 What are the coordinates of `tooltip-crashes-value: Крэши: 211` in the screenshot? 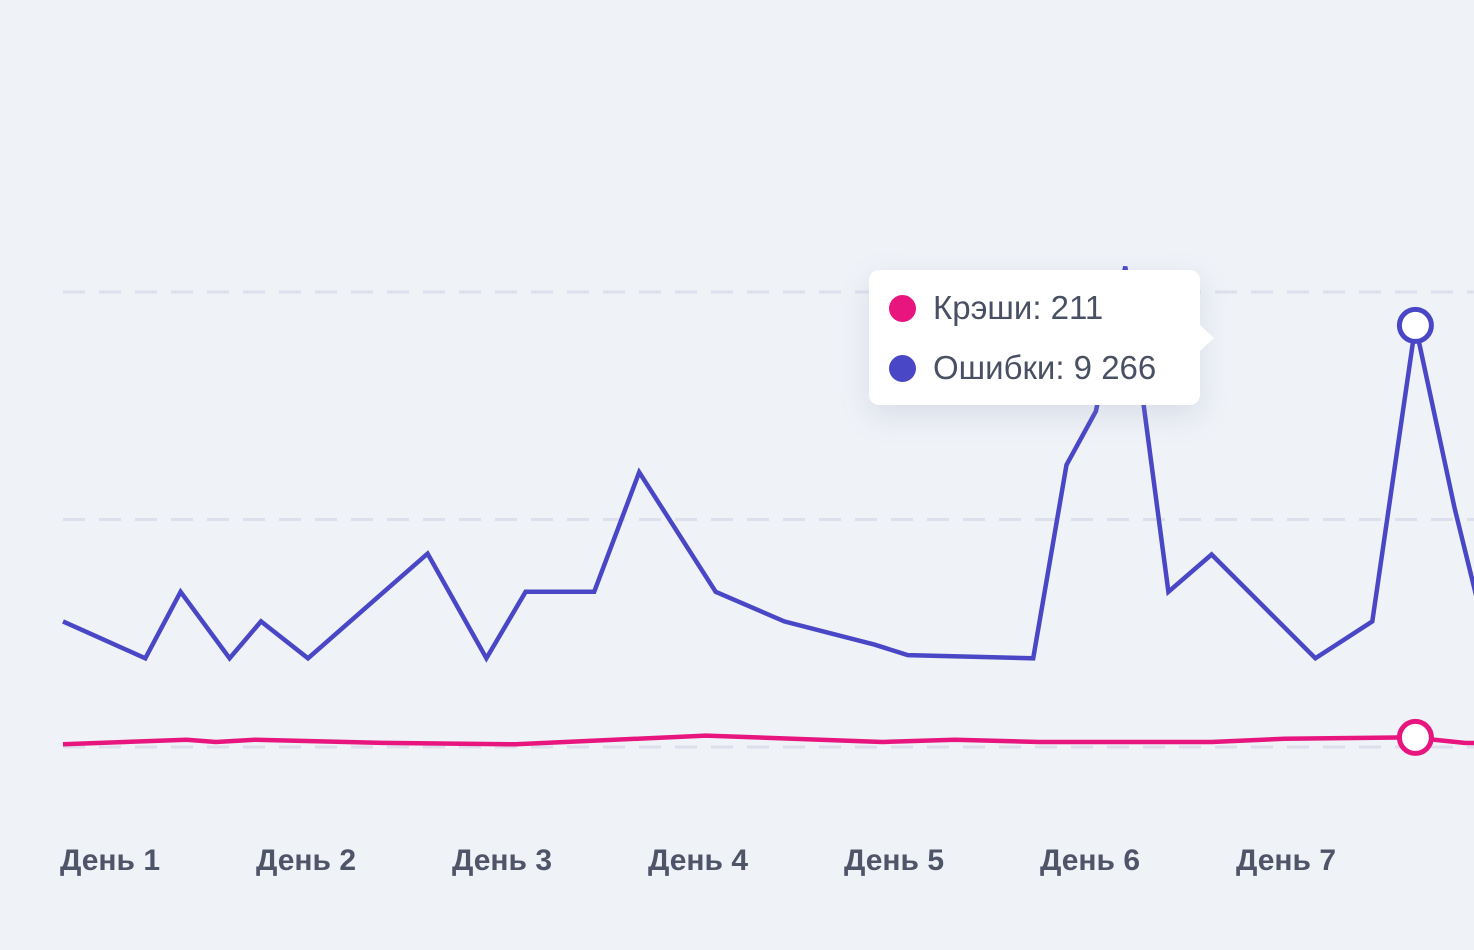 It's located at (1018, 307).